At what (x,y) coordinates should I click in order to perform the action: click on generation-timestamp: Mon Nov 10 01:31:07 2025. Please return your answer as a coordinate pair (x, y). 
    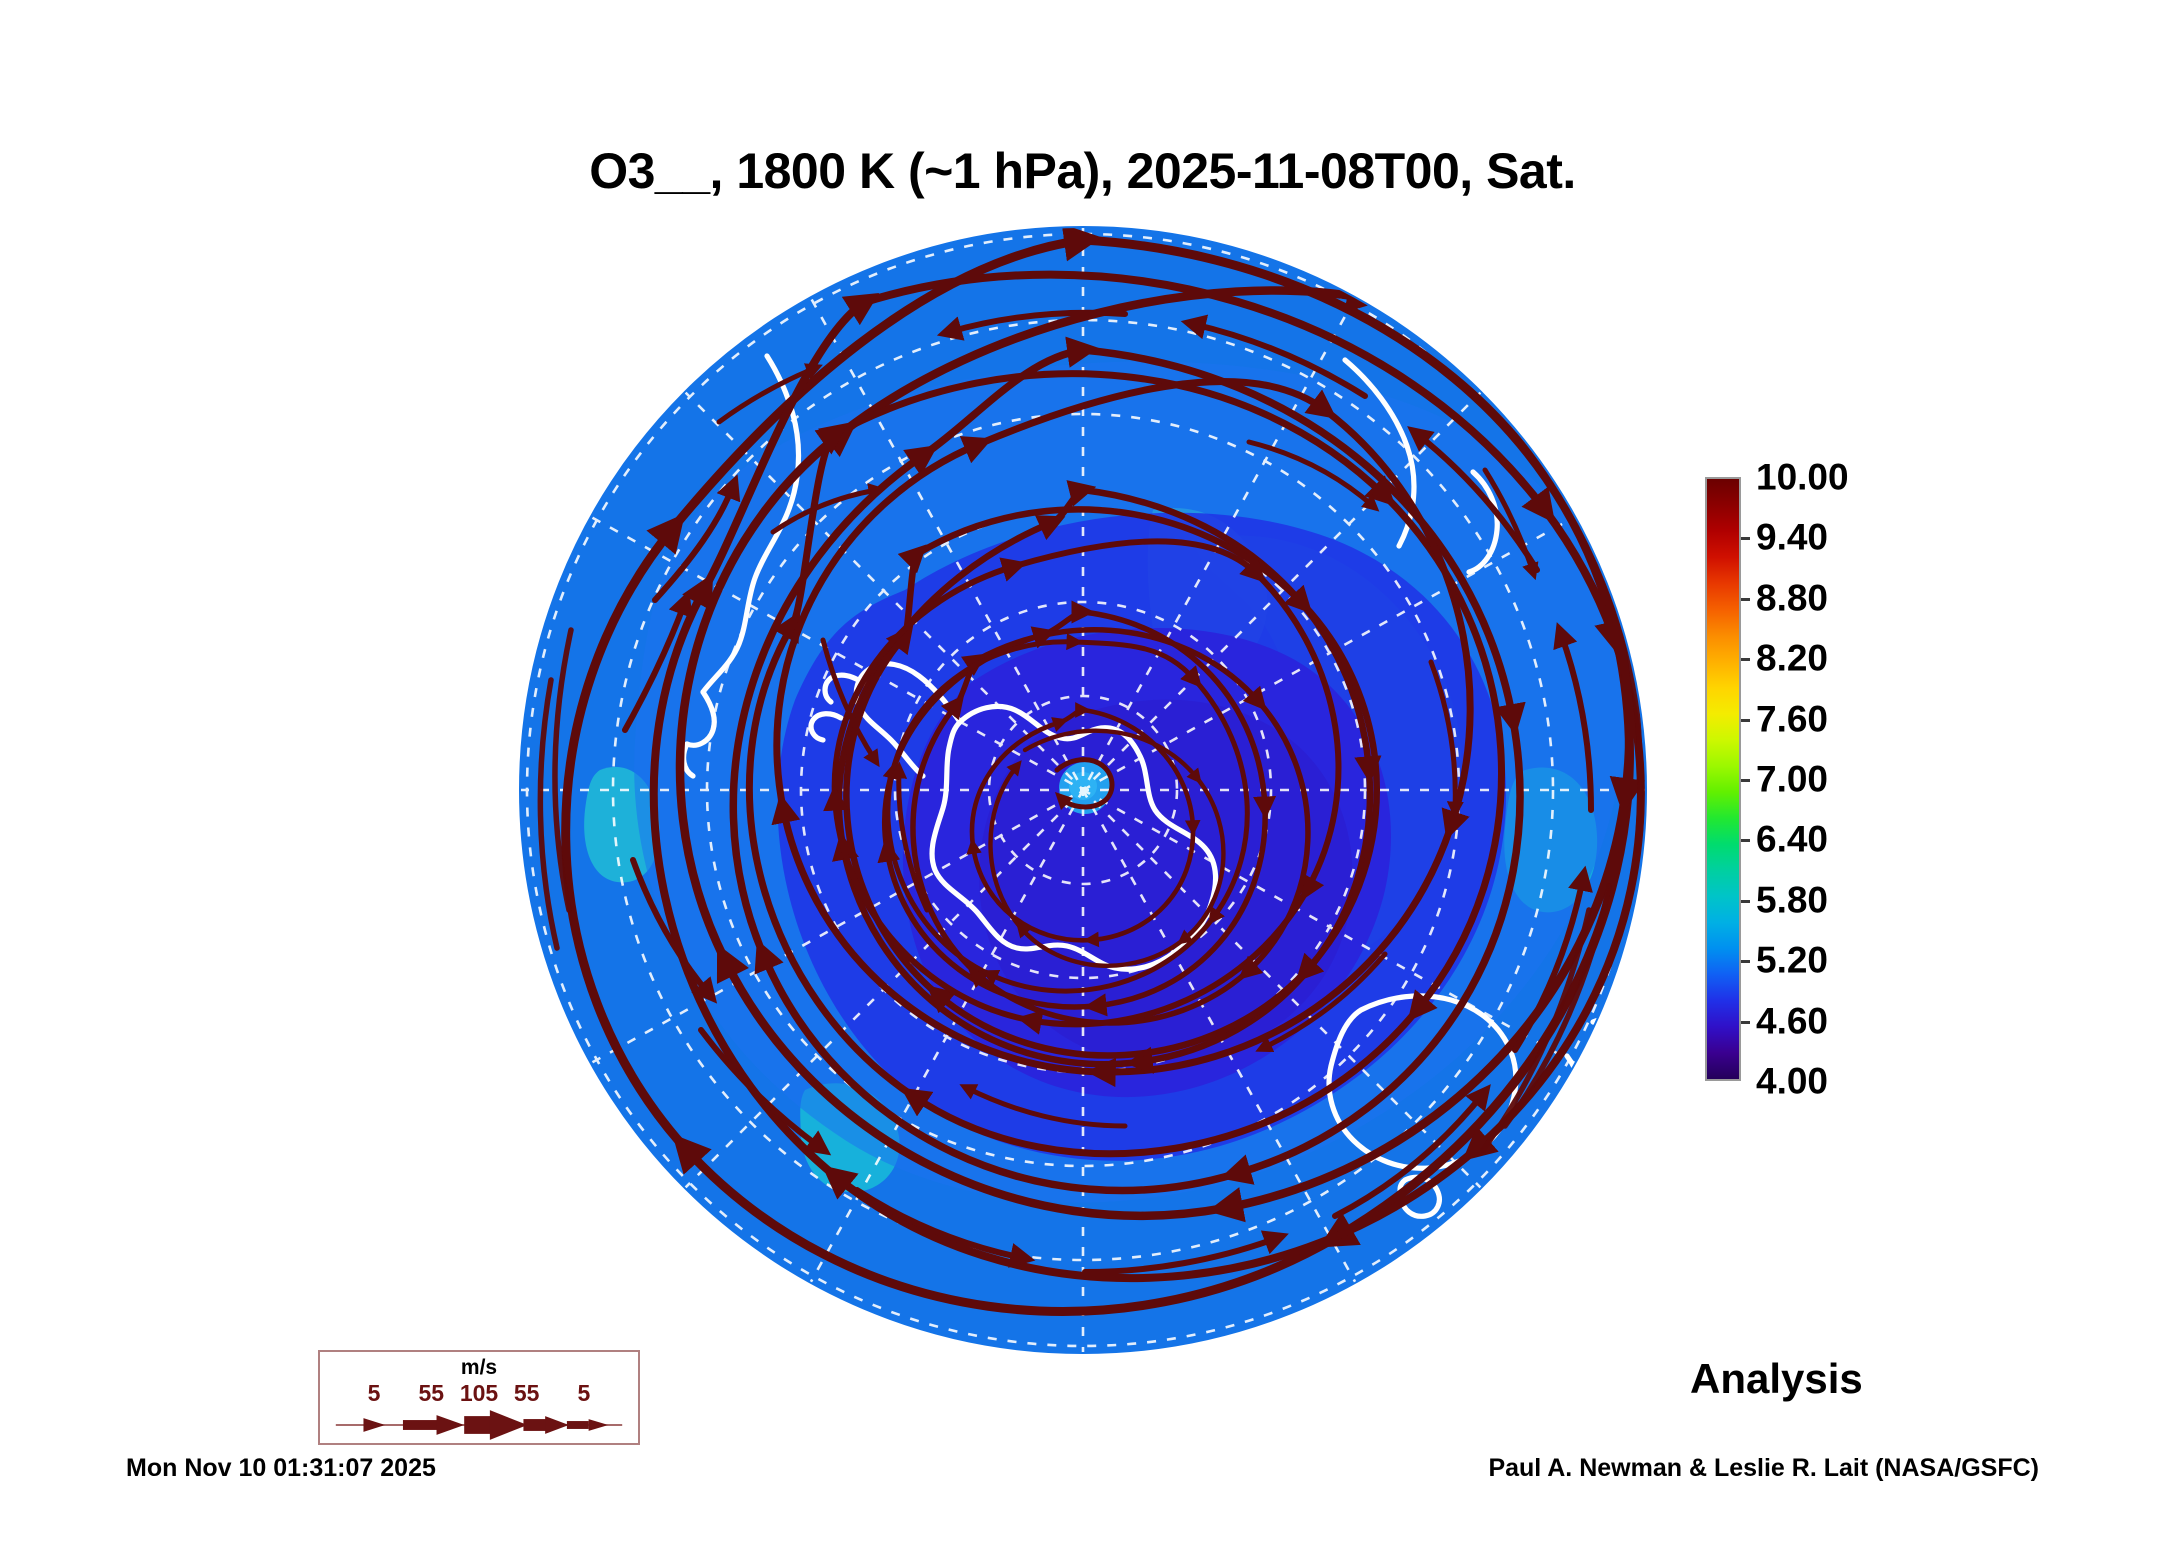
    Looking at the image, I should click on (281, 1468).